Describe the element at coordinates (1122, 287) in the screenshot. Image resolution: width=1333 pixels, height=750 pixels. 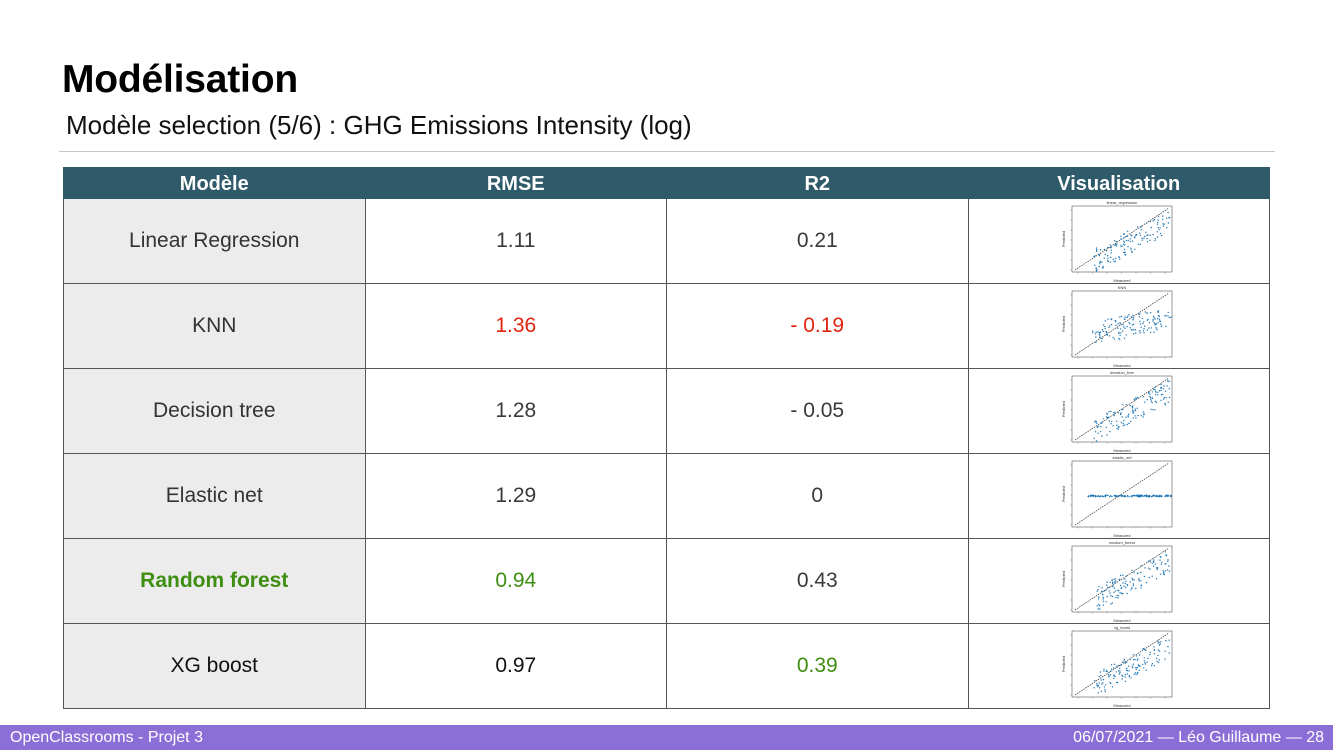
I see `plot-title: KNN` at that location.